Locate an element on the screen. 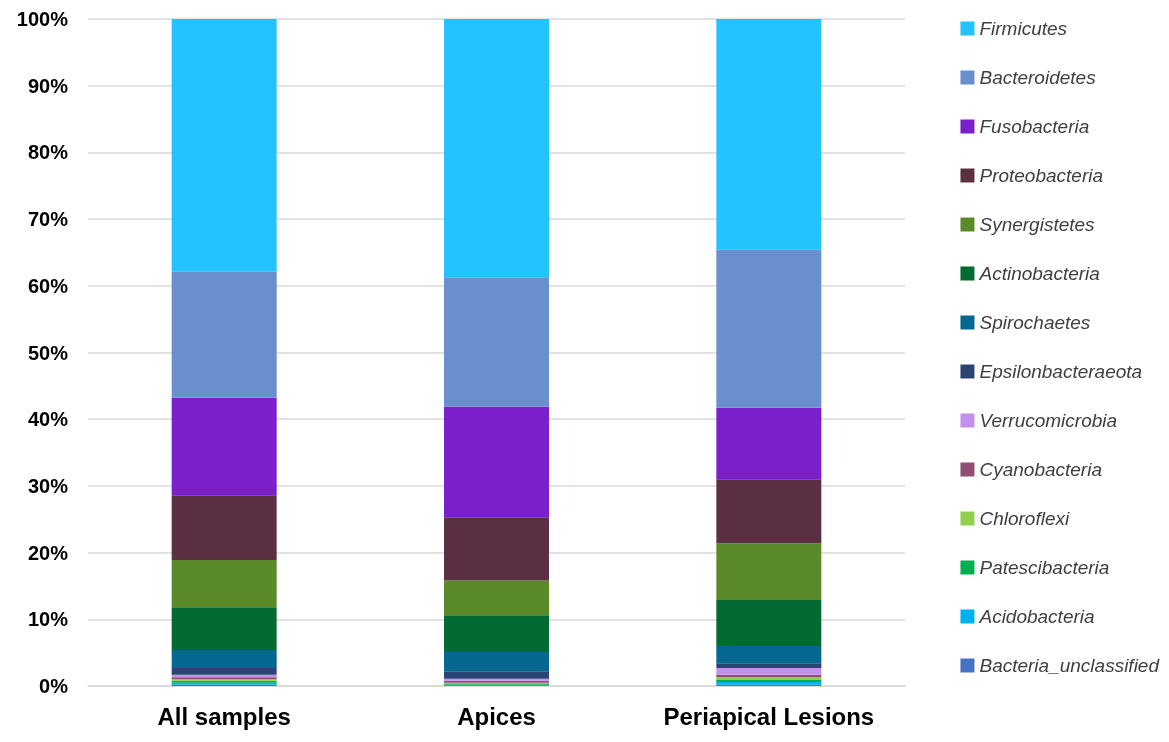  legend-label: Cyanobacteria is located at coordinates (1040, 469).